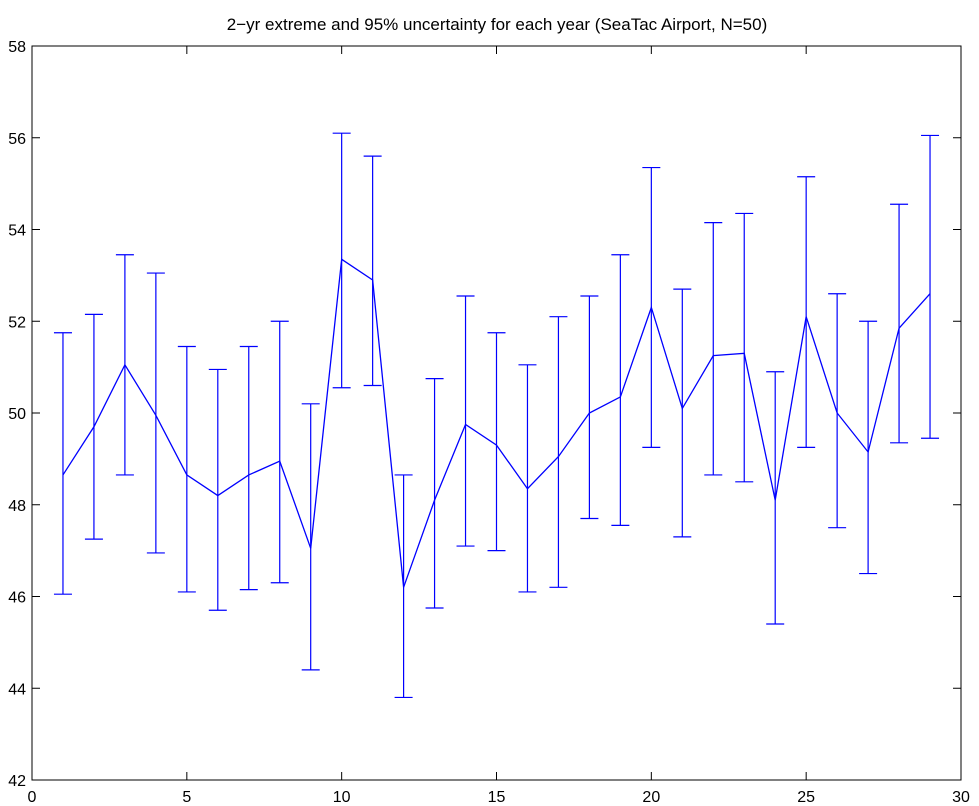 This screenshot has width=979, height=806. What do you see at coordinates (961, 797) in the screenshot?
I see `x-tick-label: 30` at bounding box center [961, 797].